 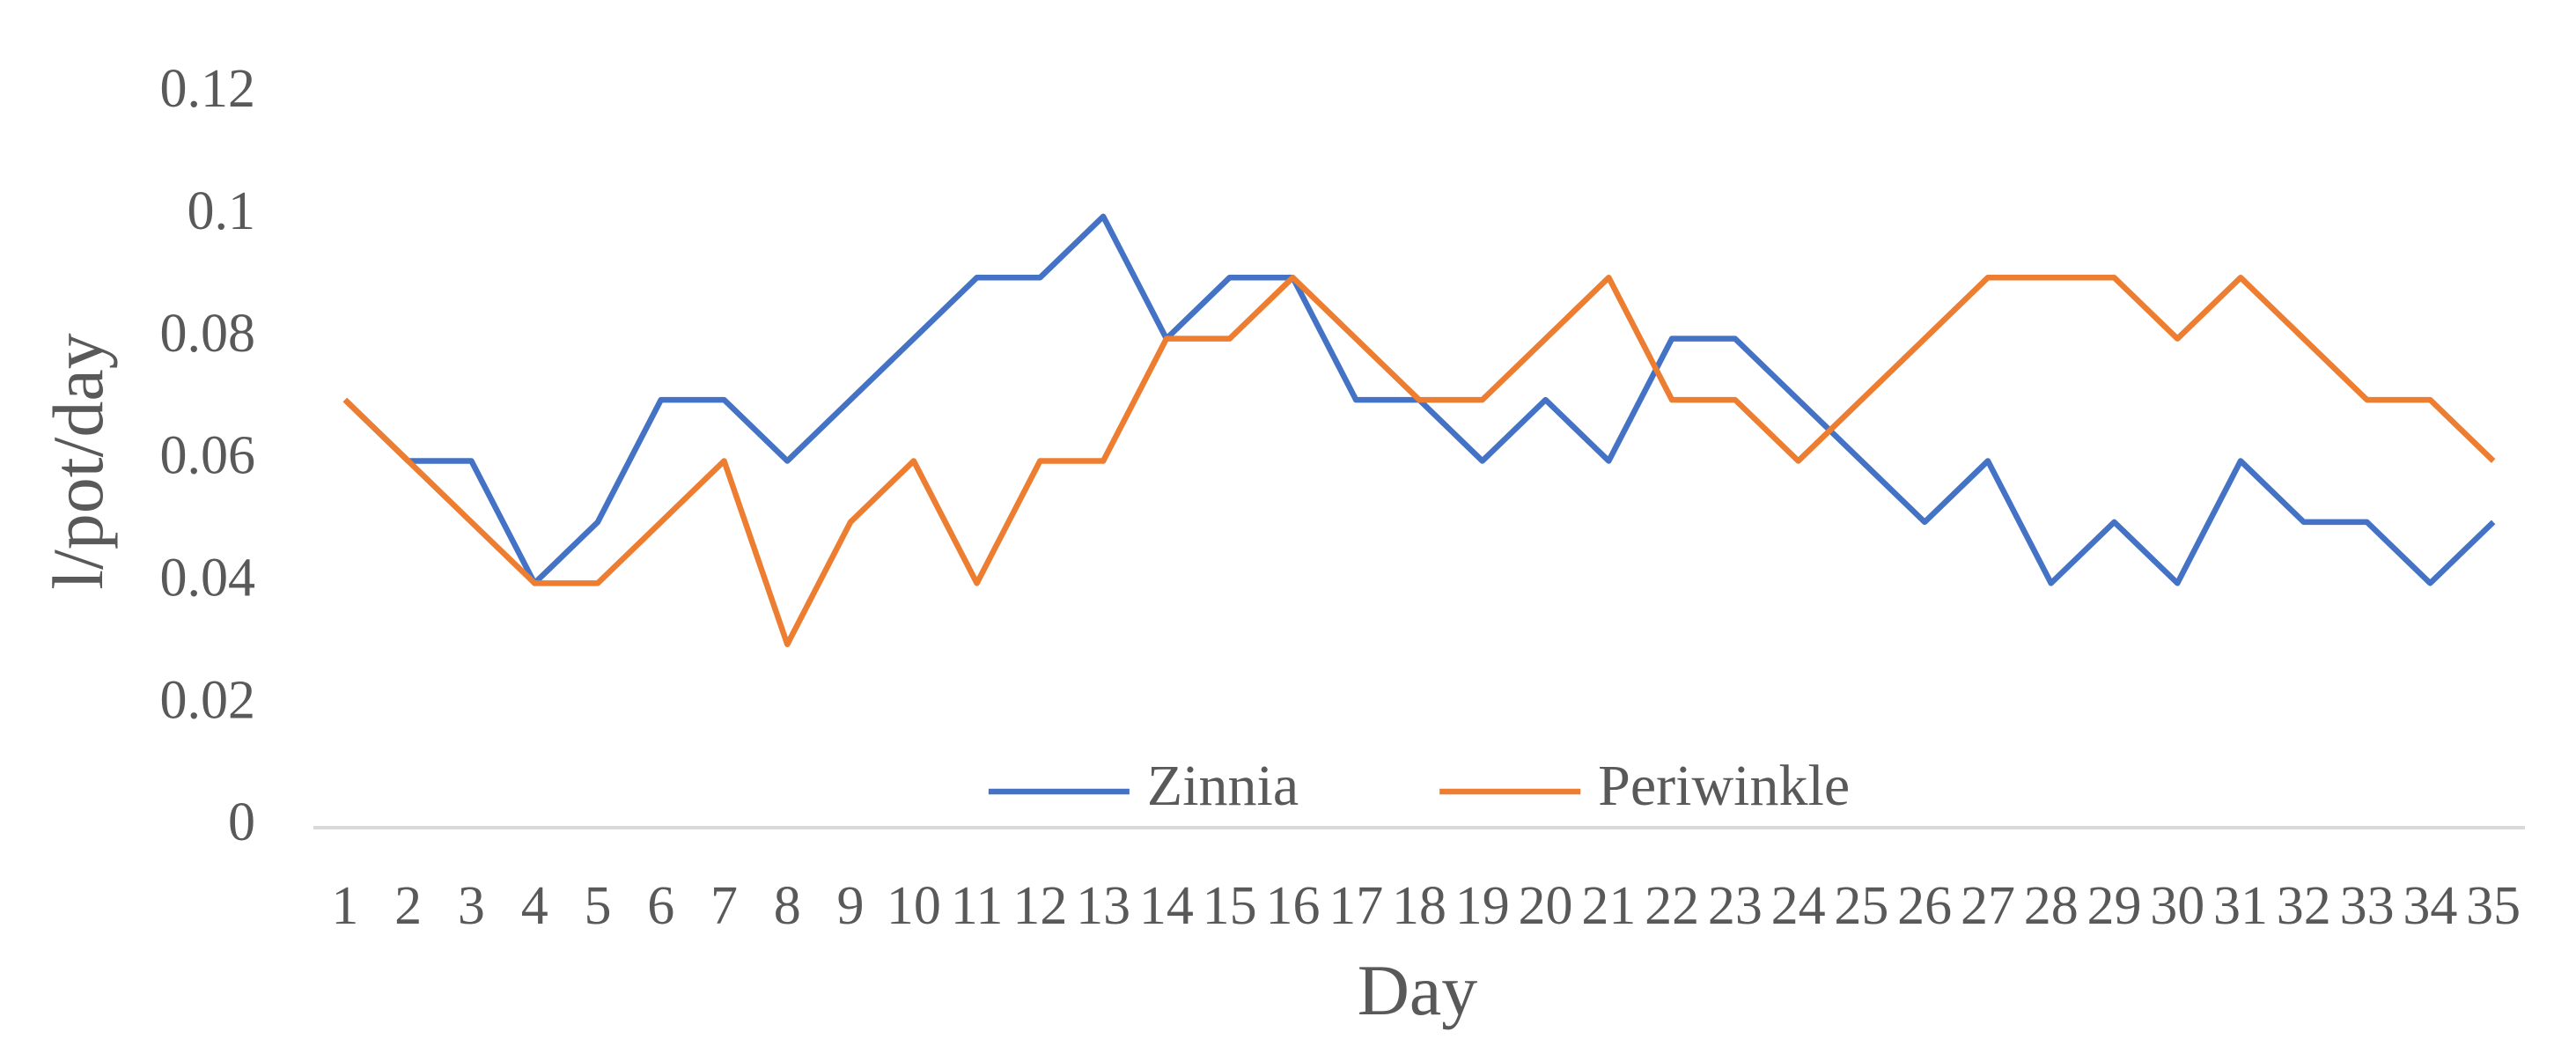 What do you see at coordinates (208, 89) in the screenshot?
I see `y-tick-label: 0.12` at bounding box center [208, 89].